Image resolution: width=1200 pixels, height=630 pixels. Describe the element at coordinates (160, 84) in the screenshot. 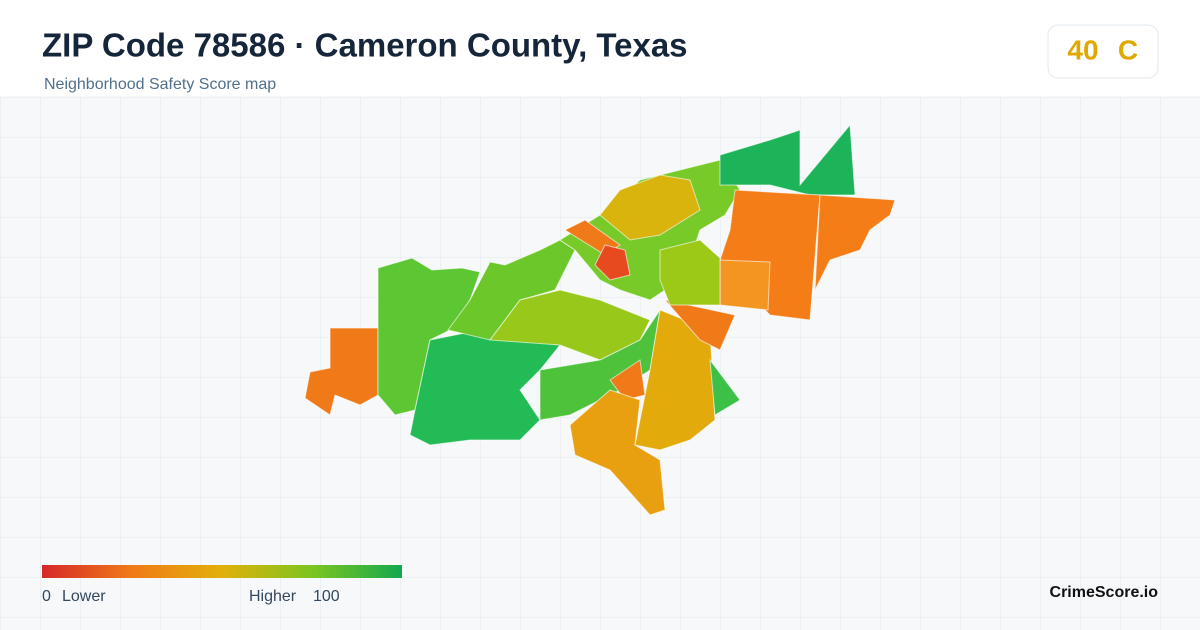

I see `subtitle: Neighborhood Safety Score map` at that location.